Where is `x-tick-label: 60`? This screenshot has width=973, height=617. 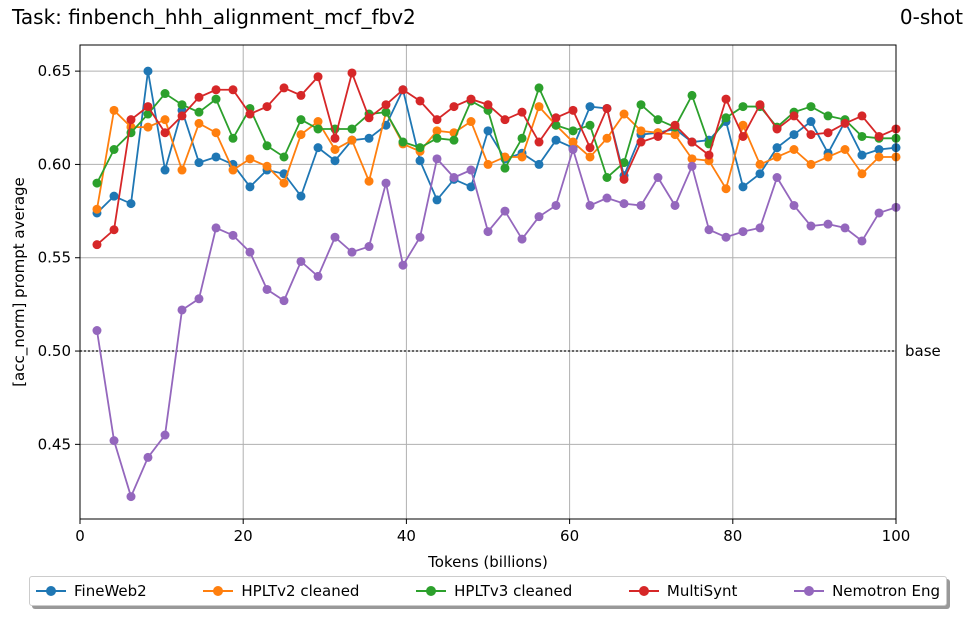
x-tick-label: 60 is located at coordinates (569, 536).